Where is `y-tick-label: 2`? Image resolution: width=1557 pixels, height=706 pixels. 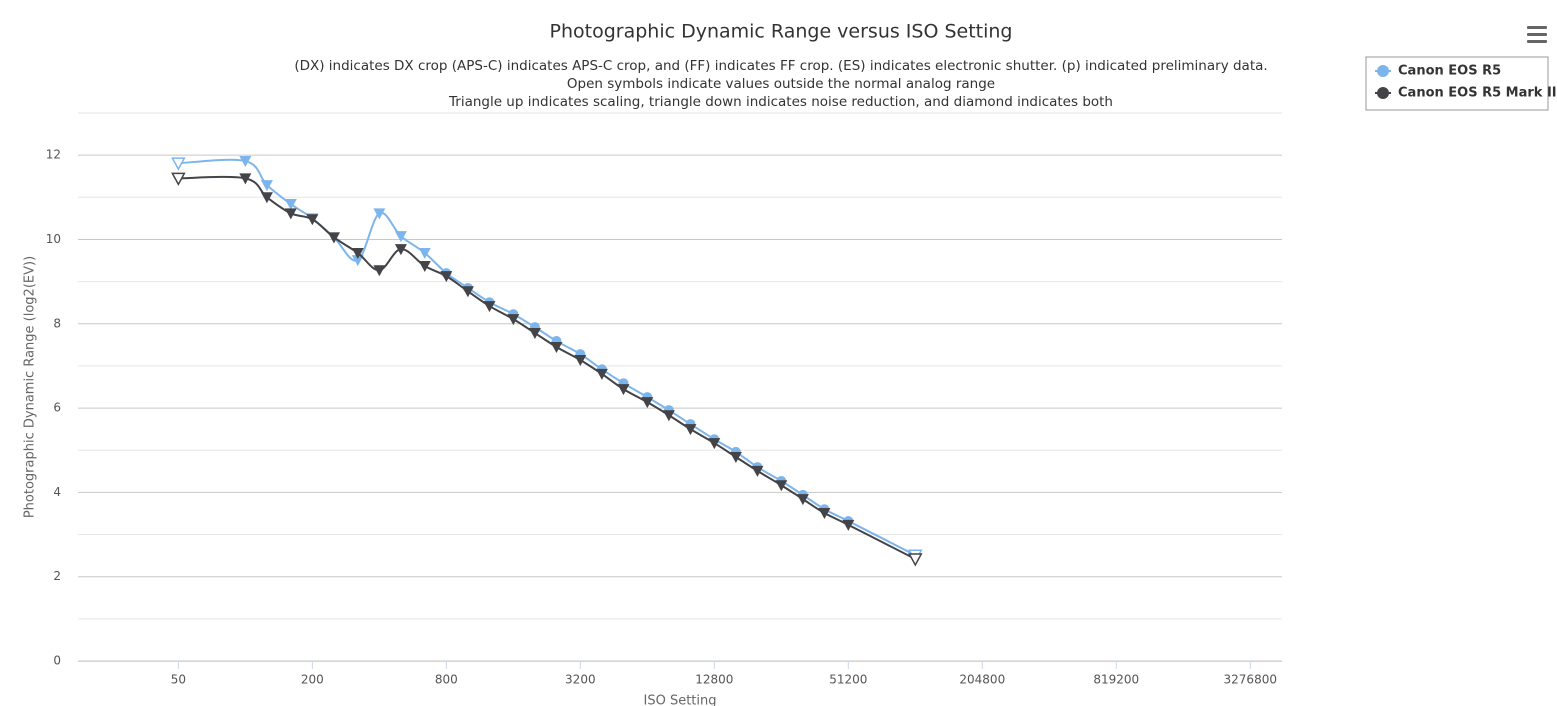 y-tick-label: 2 is located at coordinates (57, 576).